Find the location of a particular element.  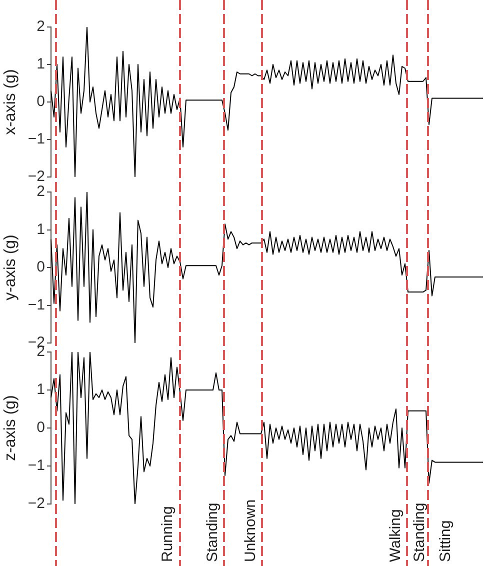

y-axis-title: y-axis (g) is located at coordinates (11, 267).